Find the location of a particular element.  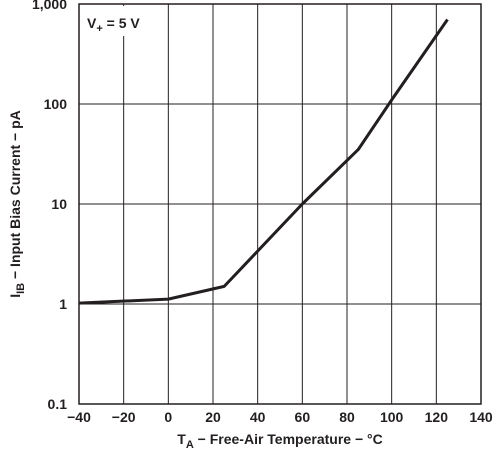

supply-annotation-sub: + is located at coordinates (99, 29).